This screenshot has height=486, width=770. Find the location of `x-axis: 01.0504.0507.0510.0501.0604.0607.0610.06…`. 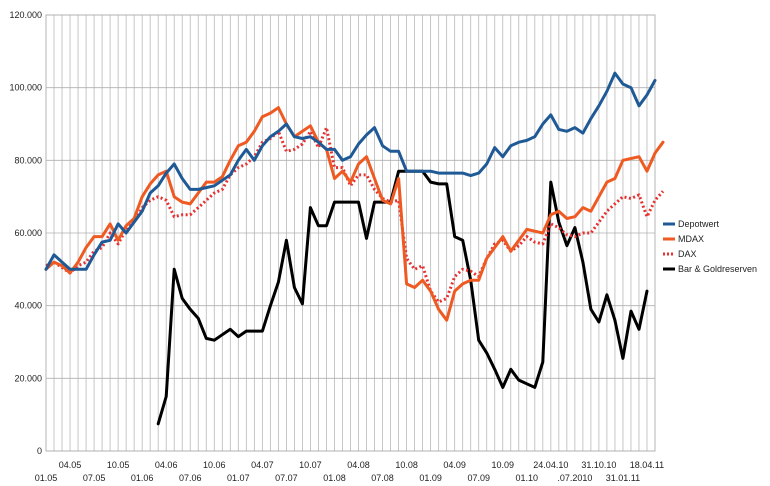

x-axis: 01.0504.0507.0510.0501.0604.0607.0610.06… is located at coordinates (349, 471).